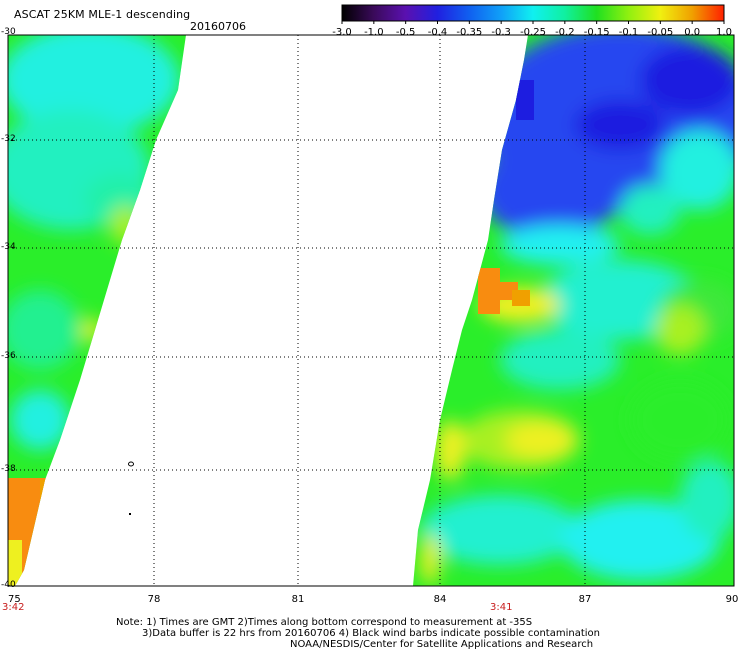 This screenshot has height=651, width=740. I want to click on colorbar-tick-label: -0.15, so click(596, 32).